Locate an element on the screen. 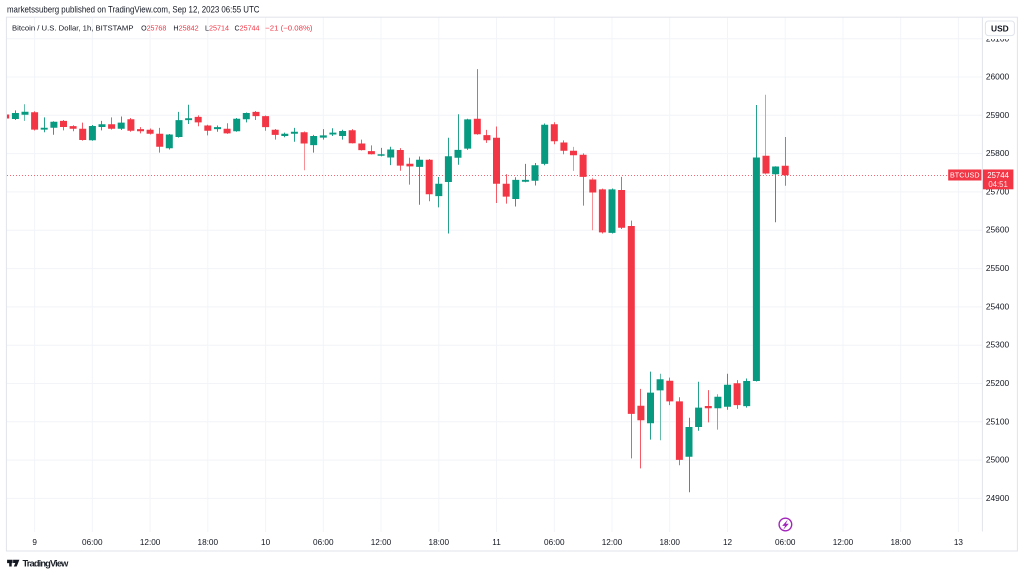 This screenshot has height=575, width=1024. svg-text: 12 is located at coordinates (728, 542).